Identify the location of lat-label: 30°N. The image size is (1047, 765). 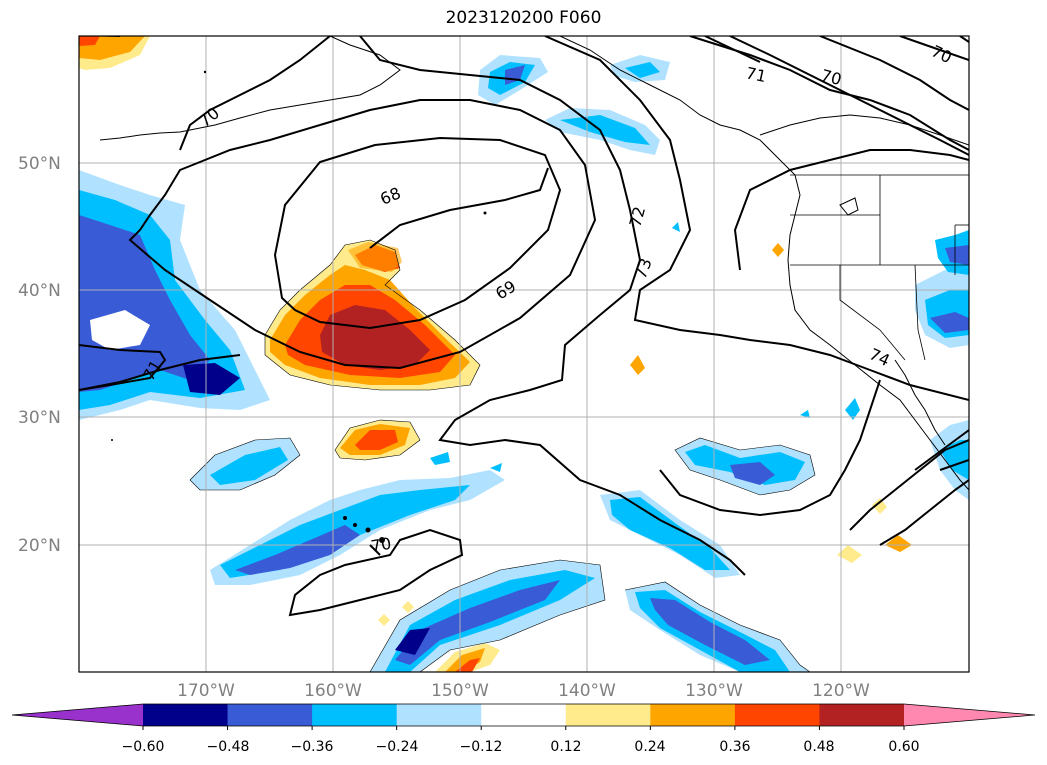
(39, 418).